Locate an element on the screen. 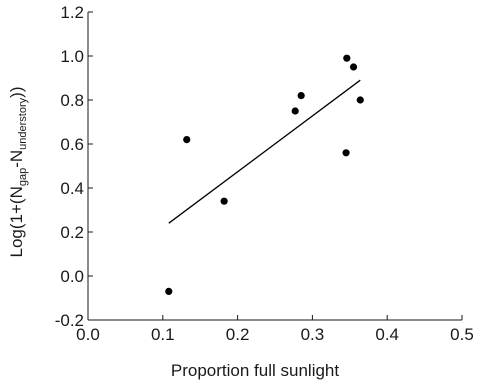  y-tick-label: 0.2 is located at coordinates (72, 232).